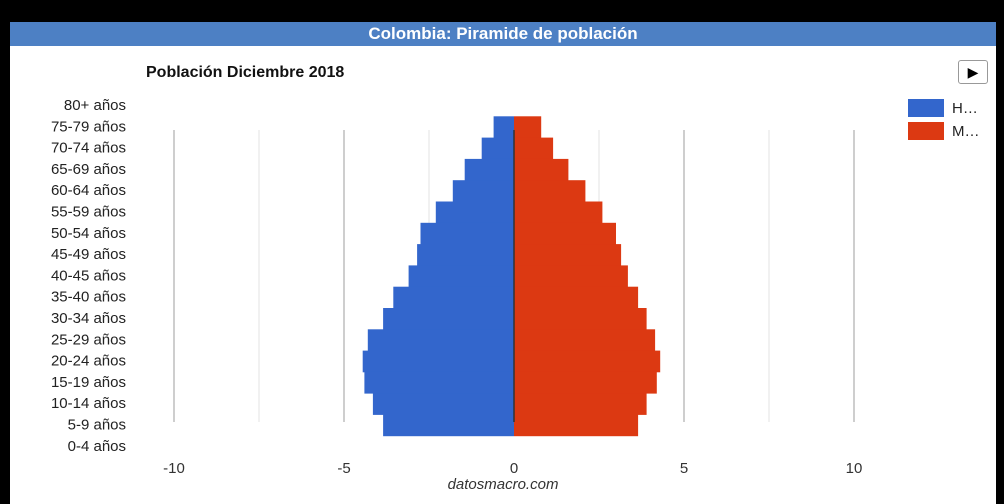  I want to click on category-label: 25-29 años, so click(88, 339).